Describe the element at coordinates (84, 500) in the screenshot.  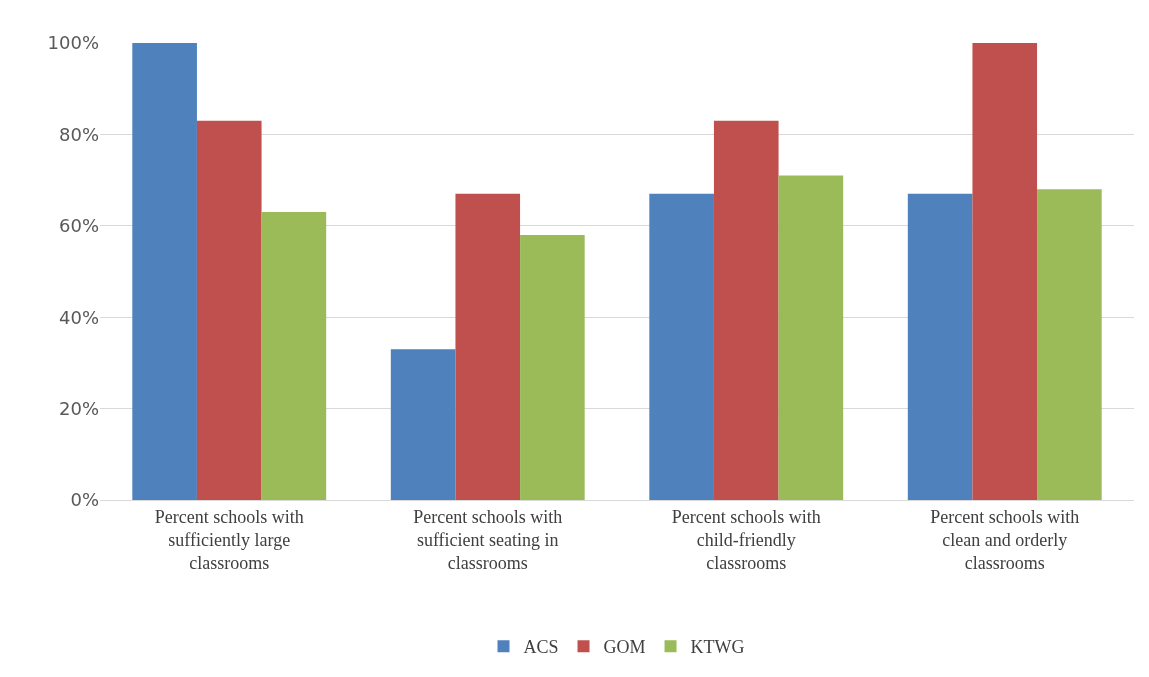
I see `y-tick-label: 0%` at that location.